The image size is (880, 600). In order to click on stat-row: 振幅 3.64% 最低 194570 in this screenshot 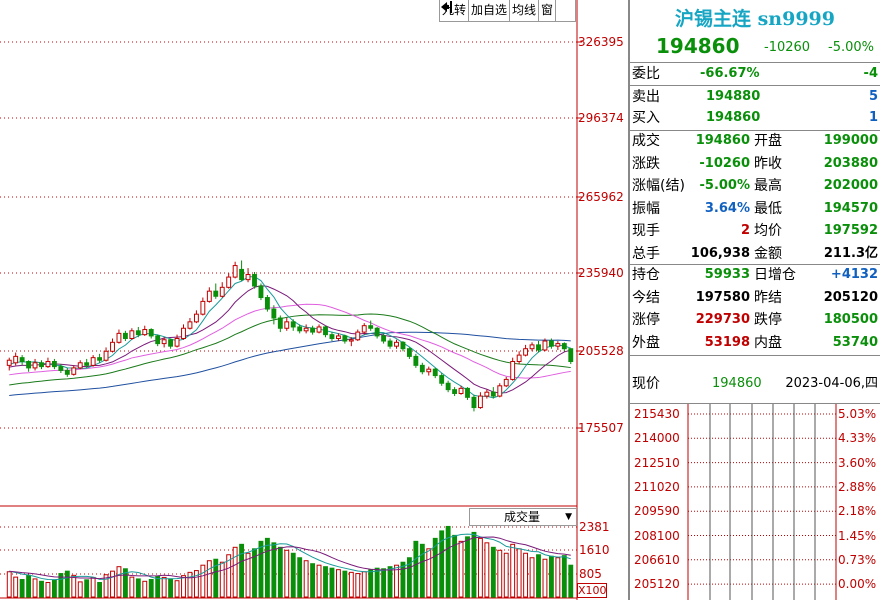, I will do `click(755, 209)`.